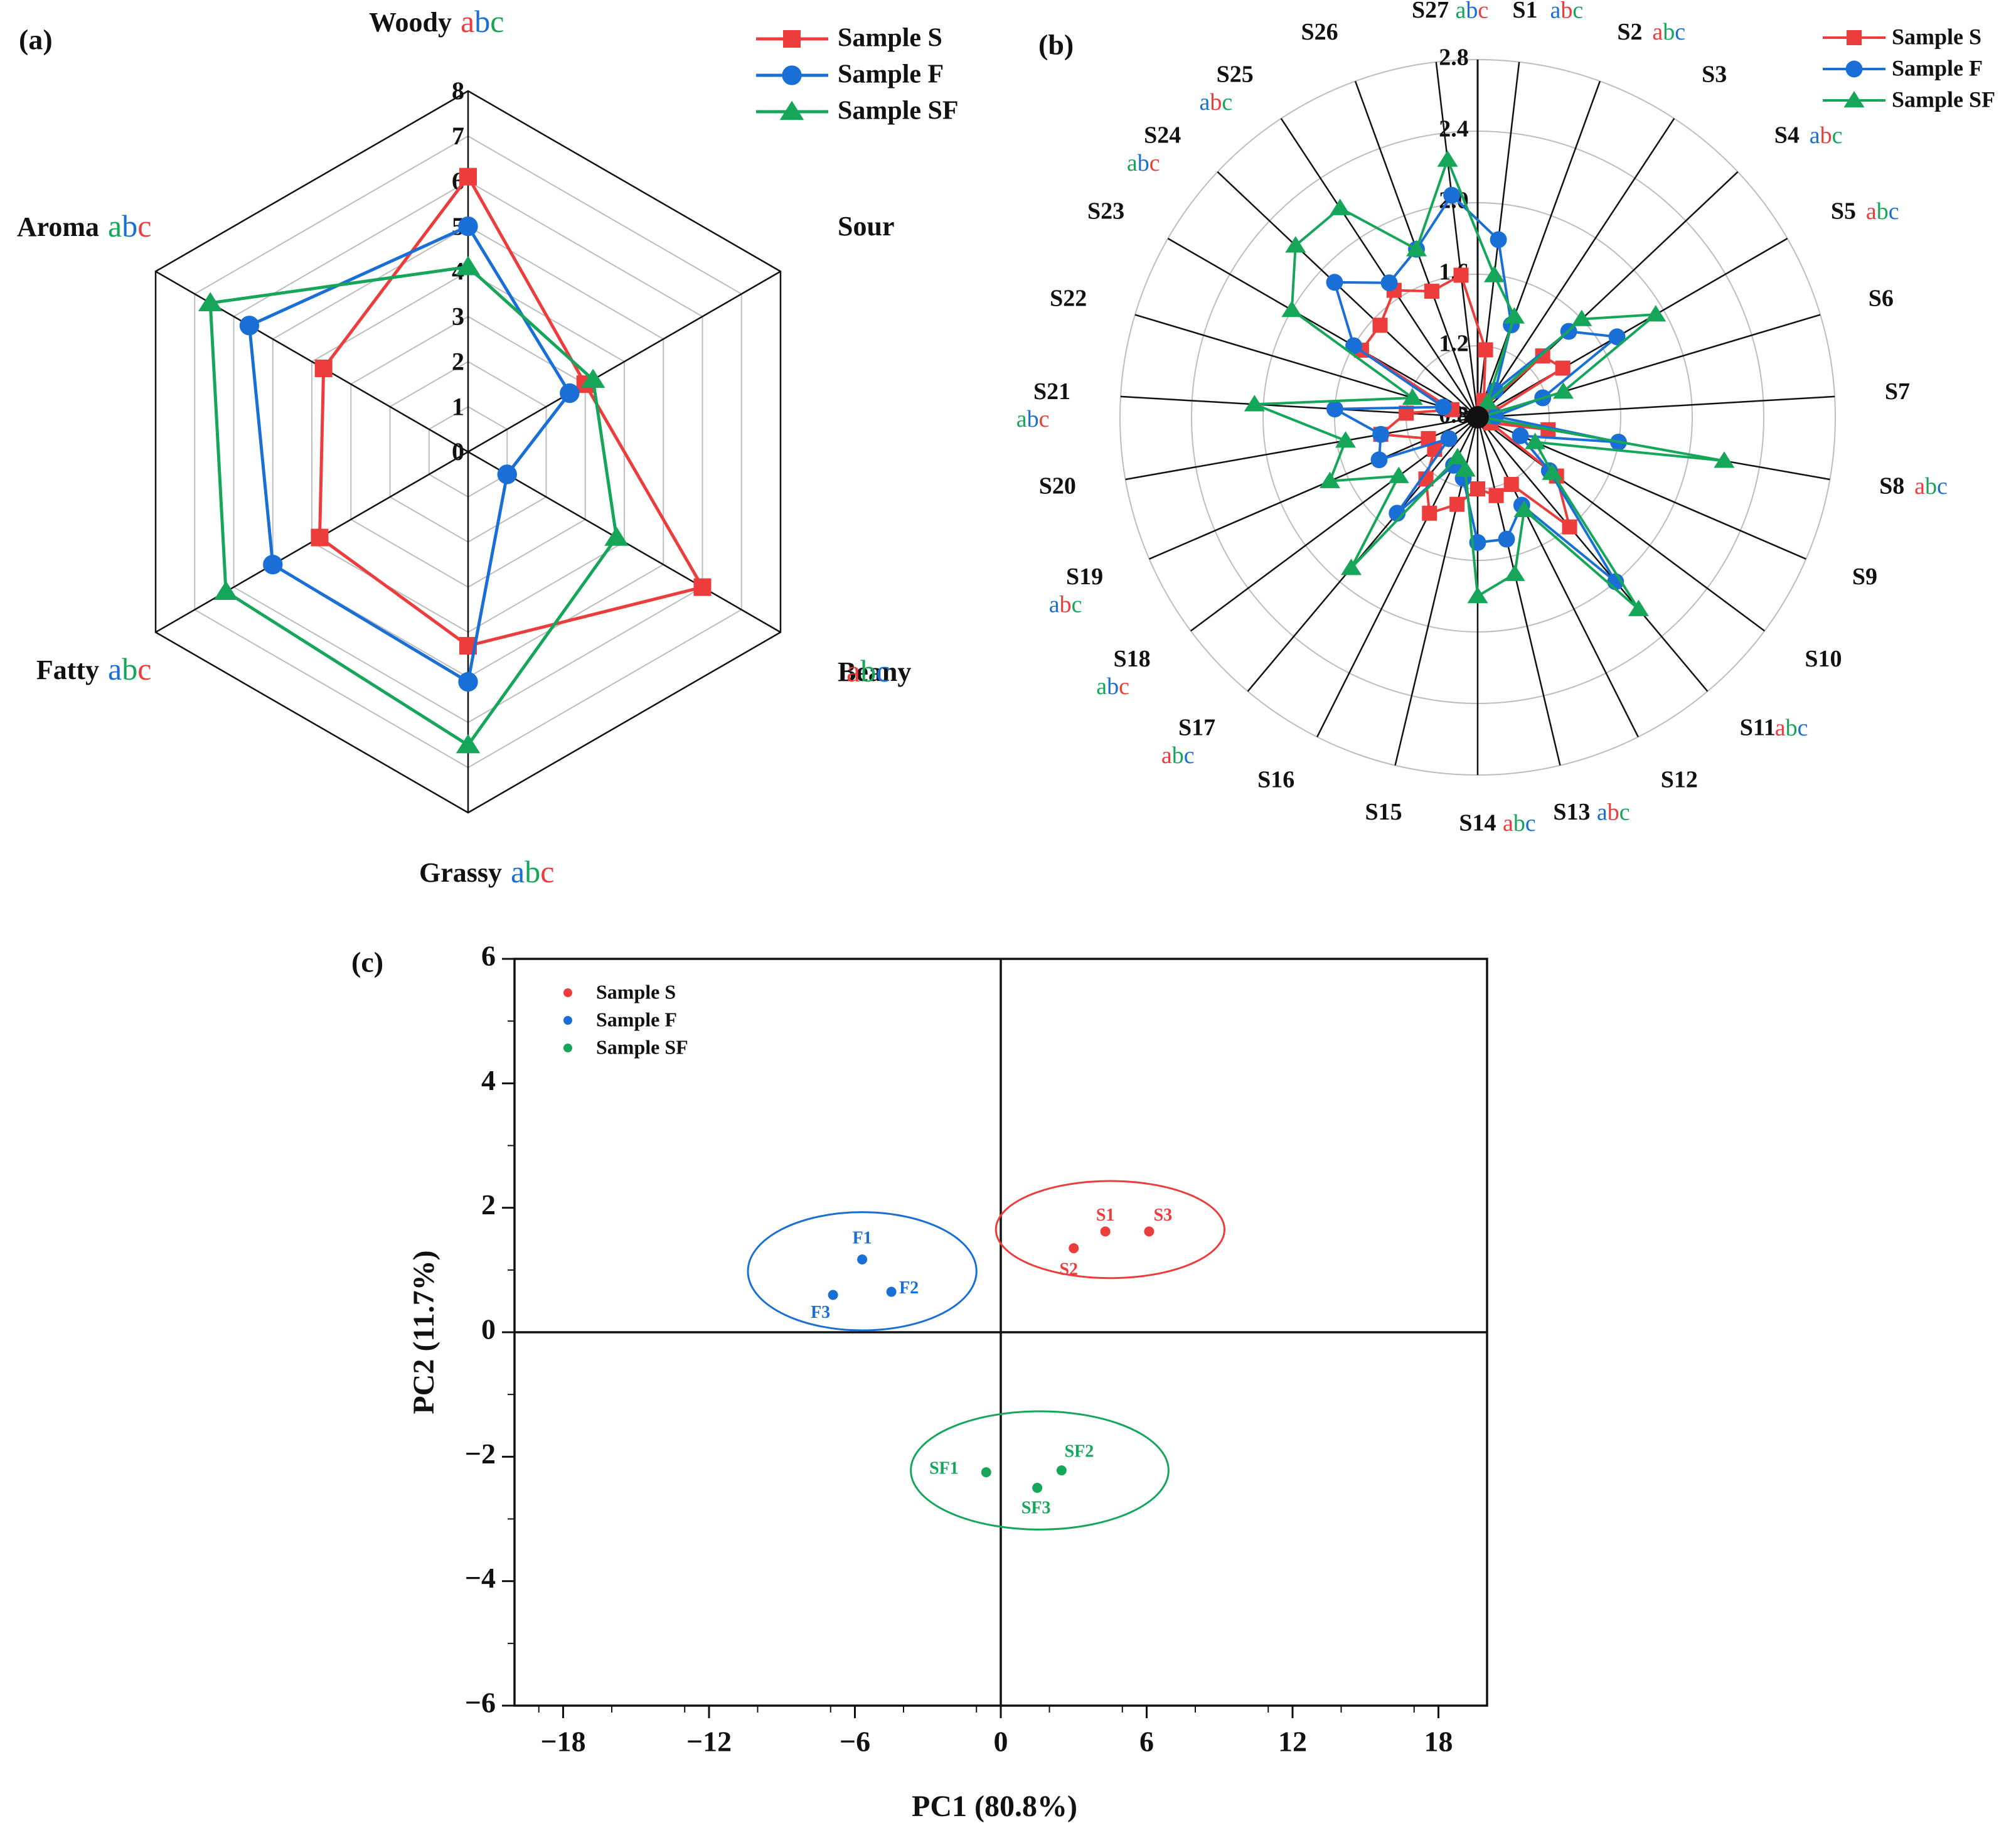  I want to click on legend-label: Sample S, so click(1936, 36).